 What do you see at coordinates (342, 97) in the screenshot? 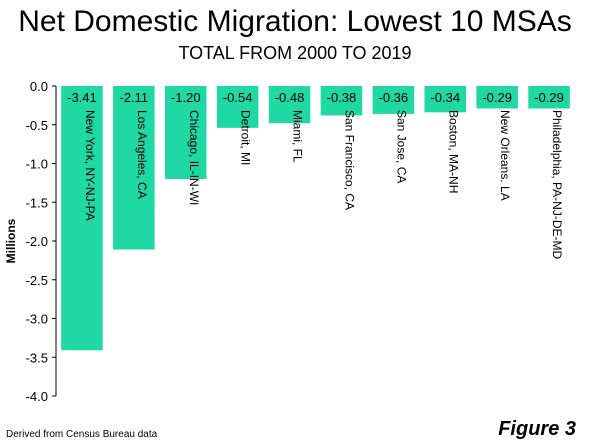
I see `data-label: -0.38` at bounding box center [342, 97].